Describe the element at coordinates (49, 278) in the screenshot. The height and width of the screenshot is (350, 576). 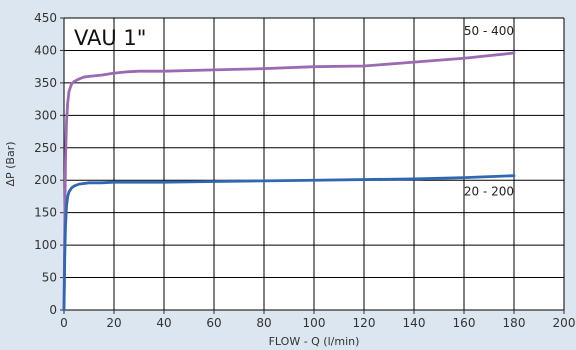
I see `y-tick-label-50: 50` at that location.